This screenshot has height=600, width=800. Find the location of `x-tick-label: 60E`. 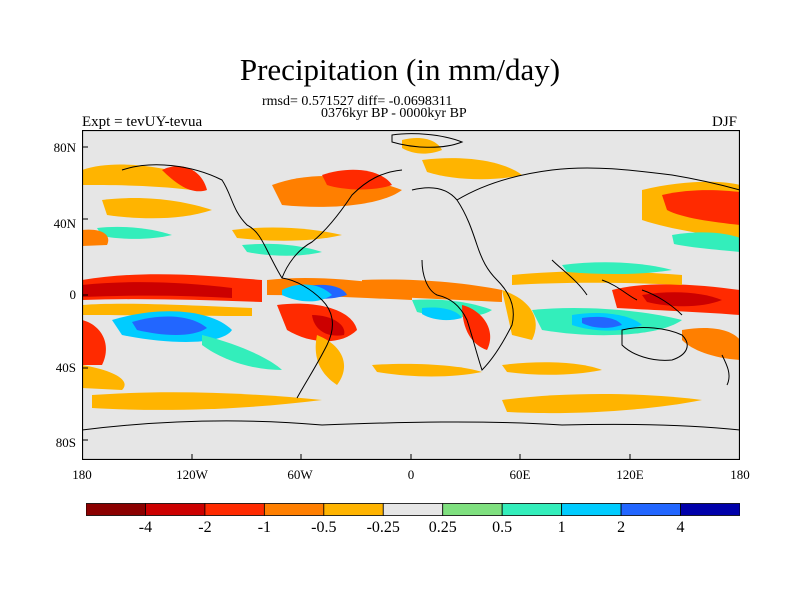

x-tick-label: 60E is located at coordinates (520, 474).